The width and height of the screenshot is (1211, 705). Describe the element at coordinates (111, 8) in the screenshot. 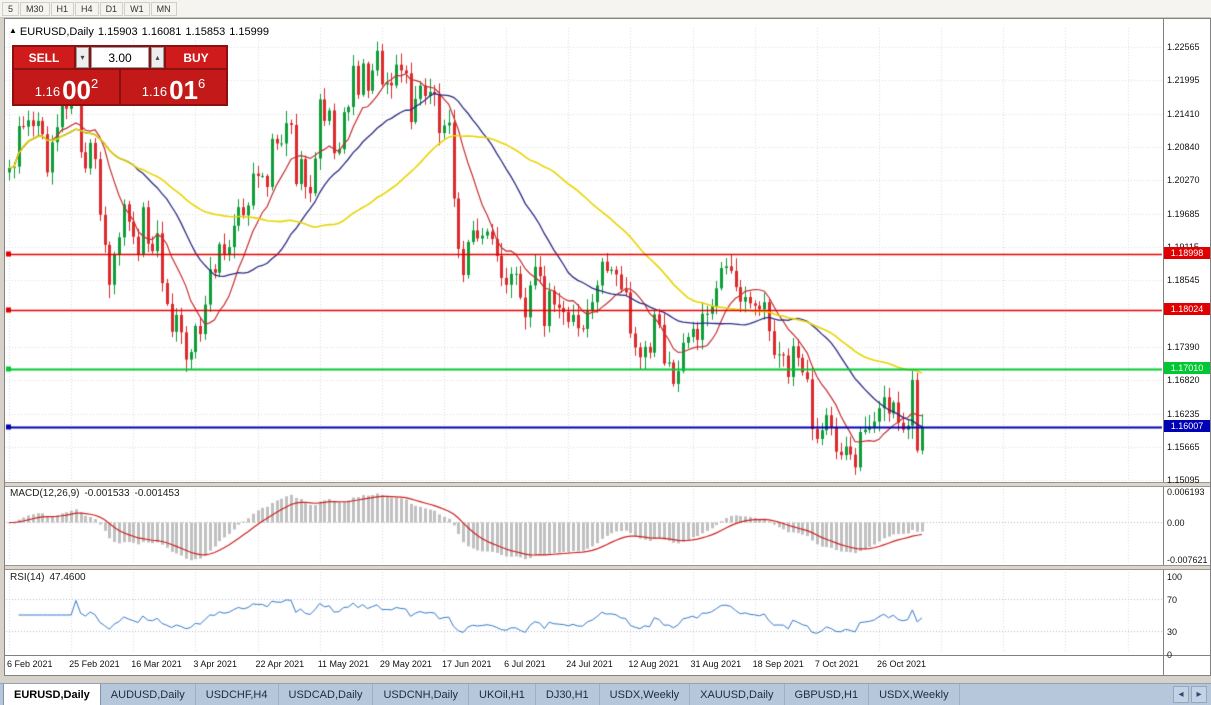

I see `timeframe-button-d1: D1` at that location.